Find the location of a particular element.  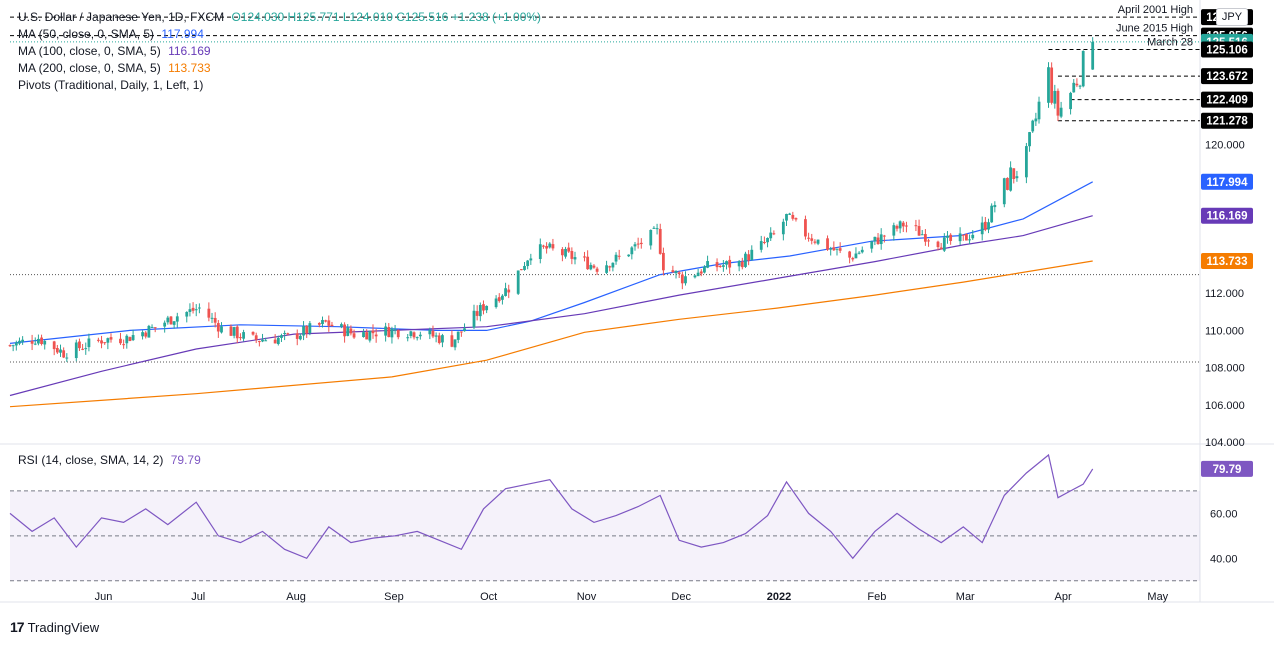

legend-ma100: MA (100, close, 0, SMA, 5) 116.169 is located at coordinates (114, 51).